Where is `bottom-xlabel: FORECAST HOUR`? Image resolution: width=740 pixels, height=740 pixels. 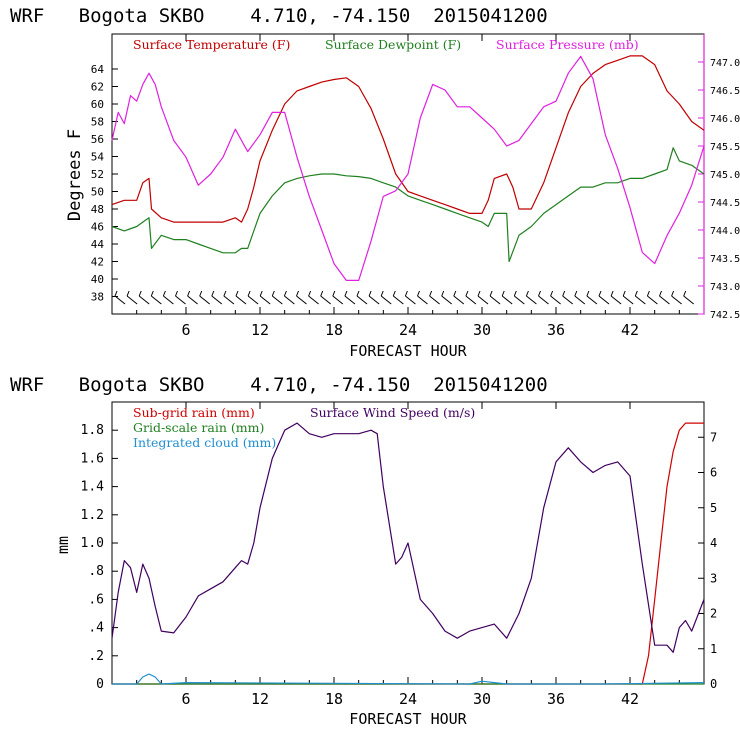 bottom-xlabel: FORECAST HOUR is located at coordinates (408, 719).